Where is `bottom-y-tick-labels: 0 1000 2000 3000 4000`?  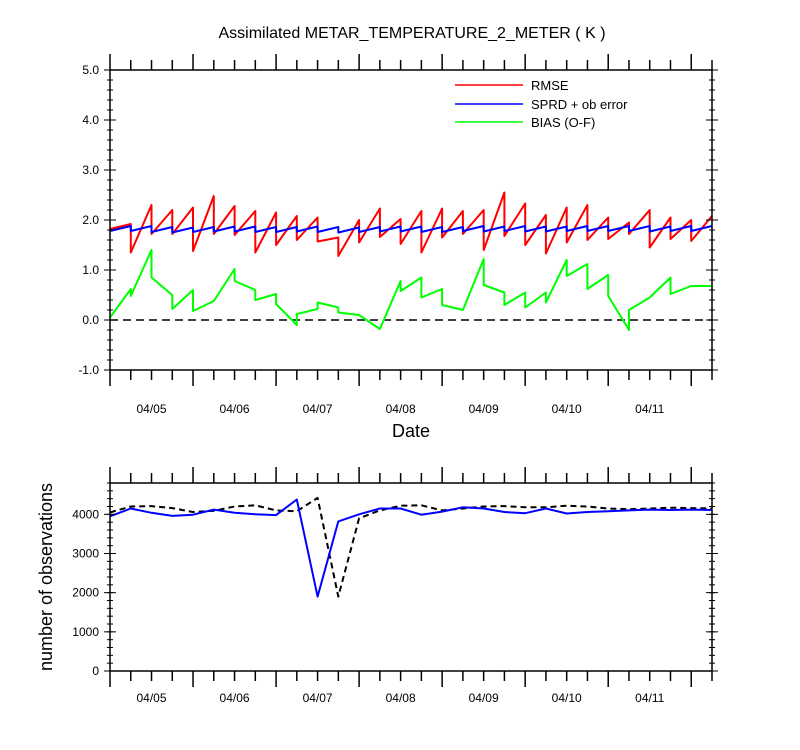
bottom-y-tick-labels: 0 1000 2000 3000 4000 is located at coordinates (85, 592).